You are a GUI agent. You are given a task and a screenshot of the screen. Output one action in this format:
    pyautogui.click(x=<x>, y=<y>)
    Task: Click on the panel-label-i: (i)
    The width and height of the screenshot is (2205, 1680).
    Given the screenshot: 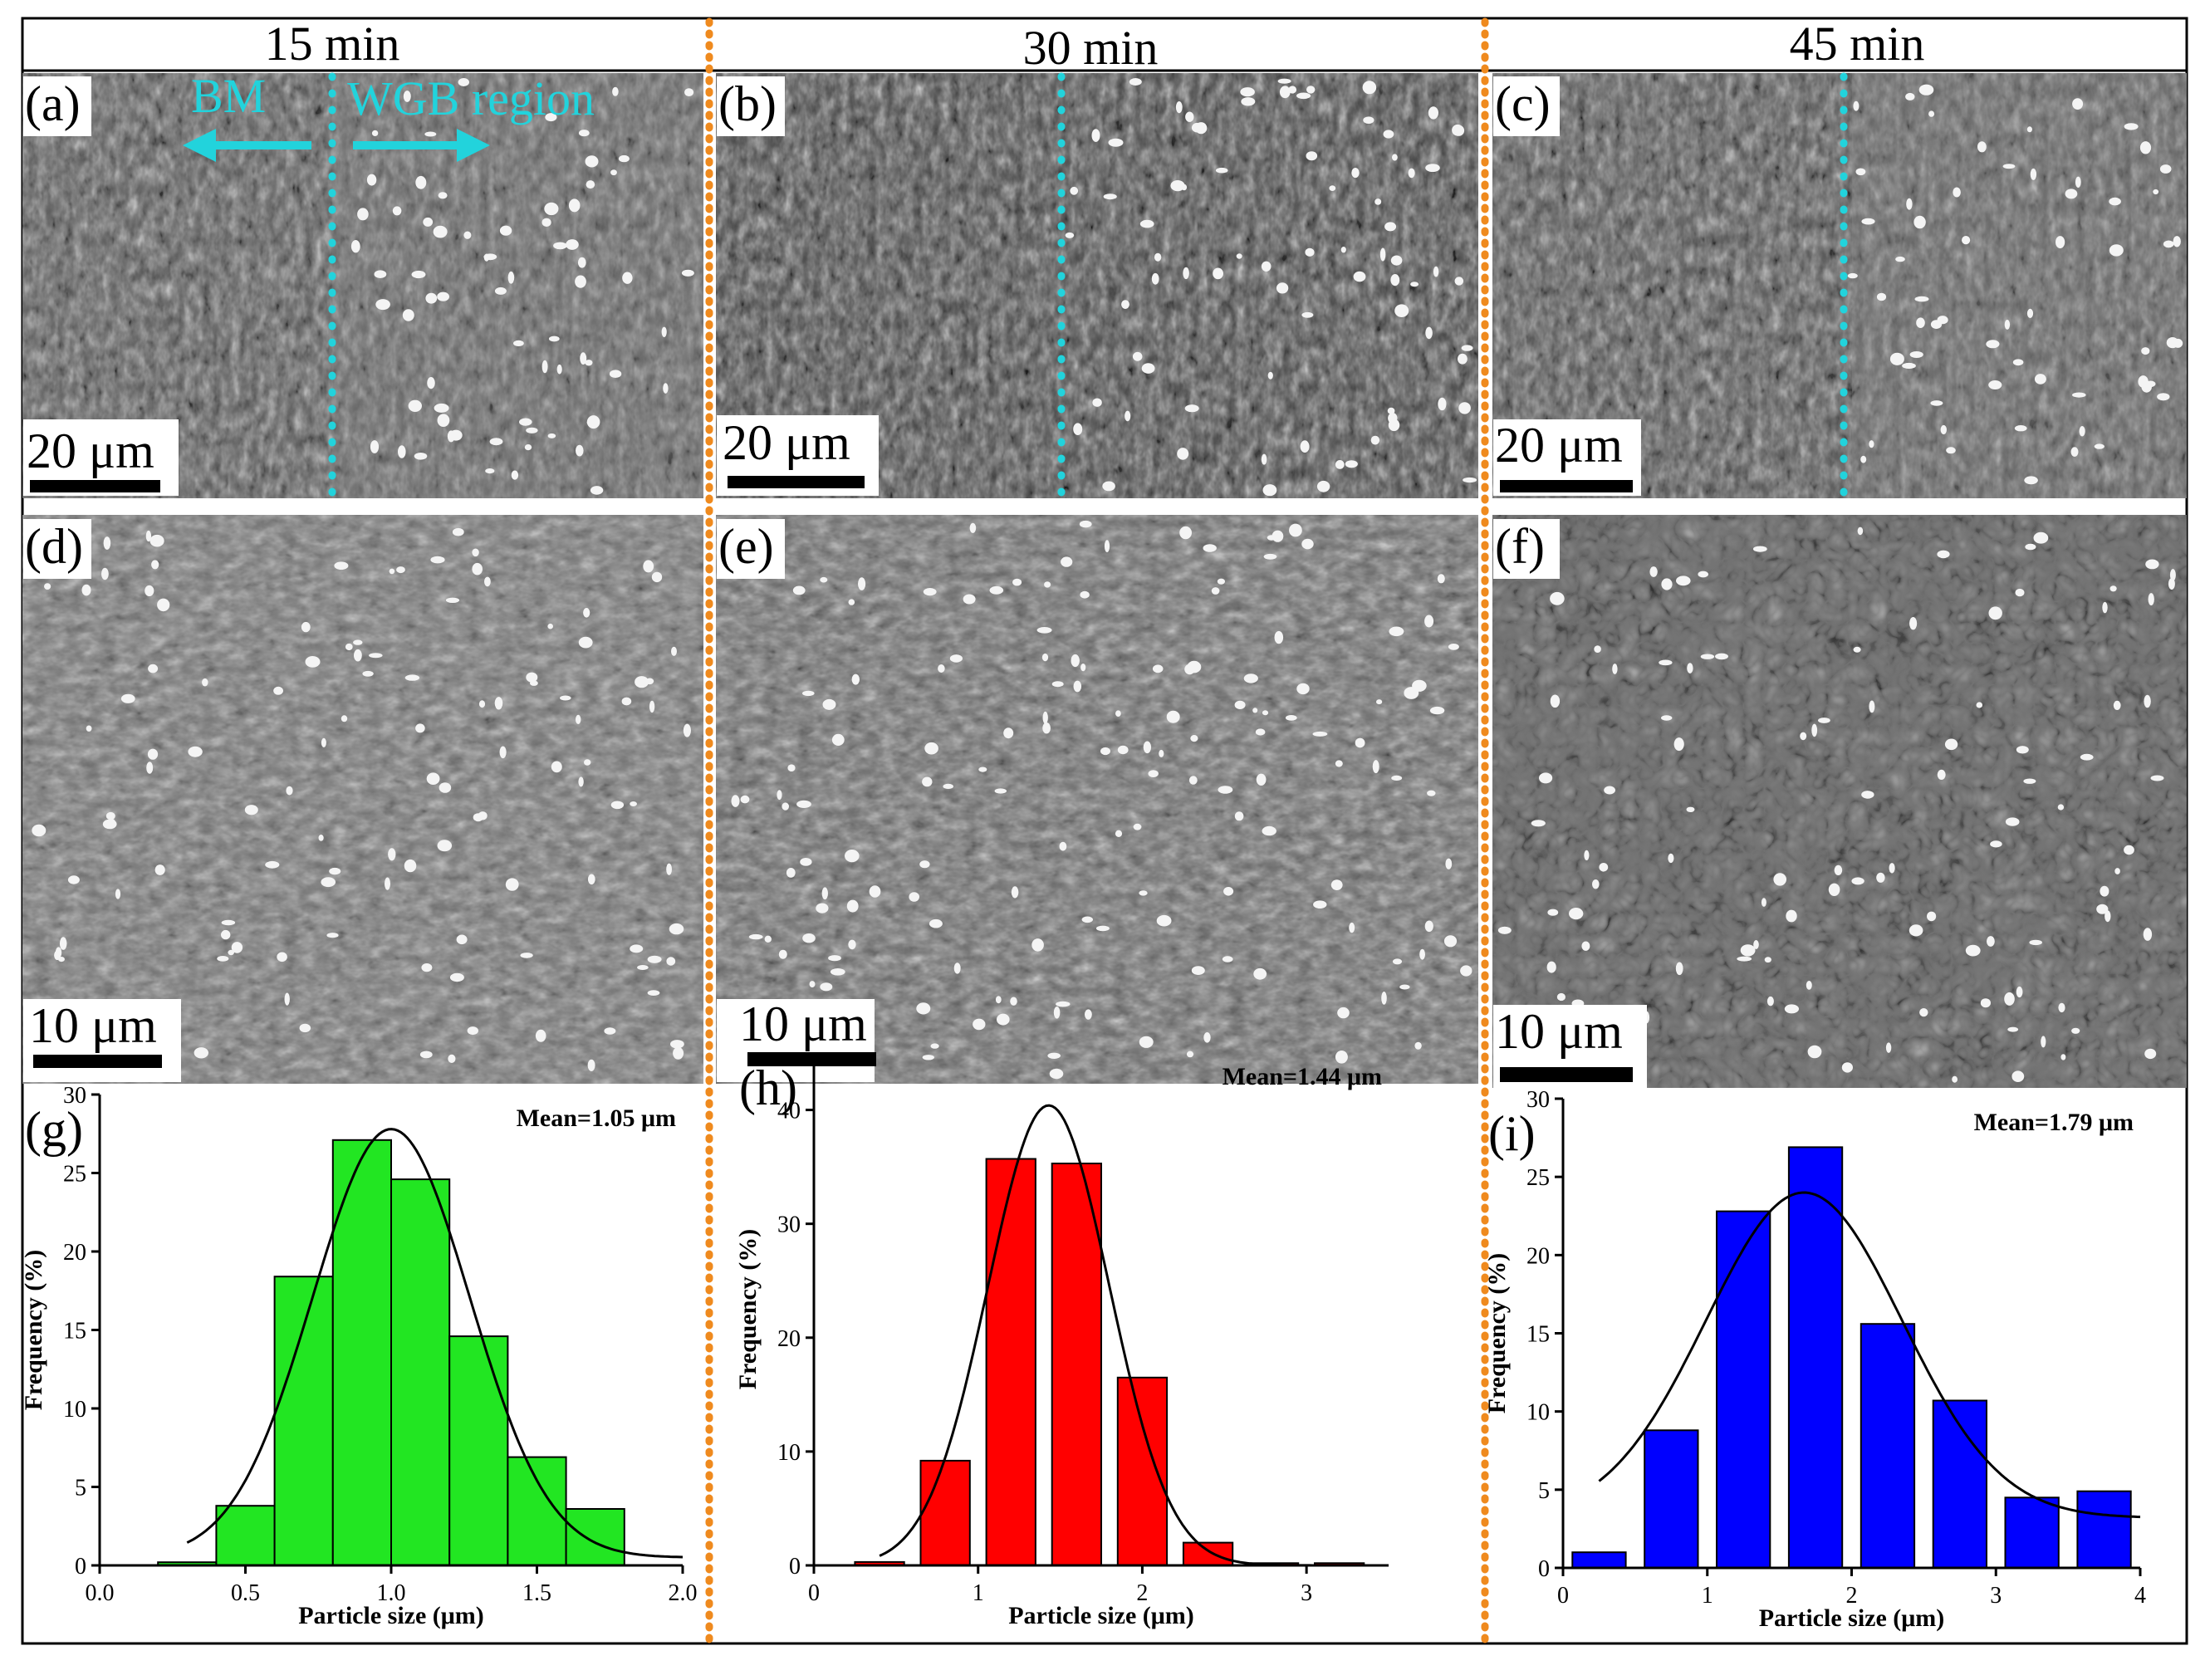 What is the action you would take?
    pyautogui.click(x=1512, y=1133)
    